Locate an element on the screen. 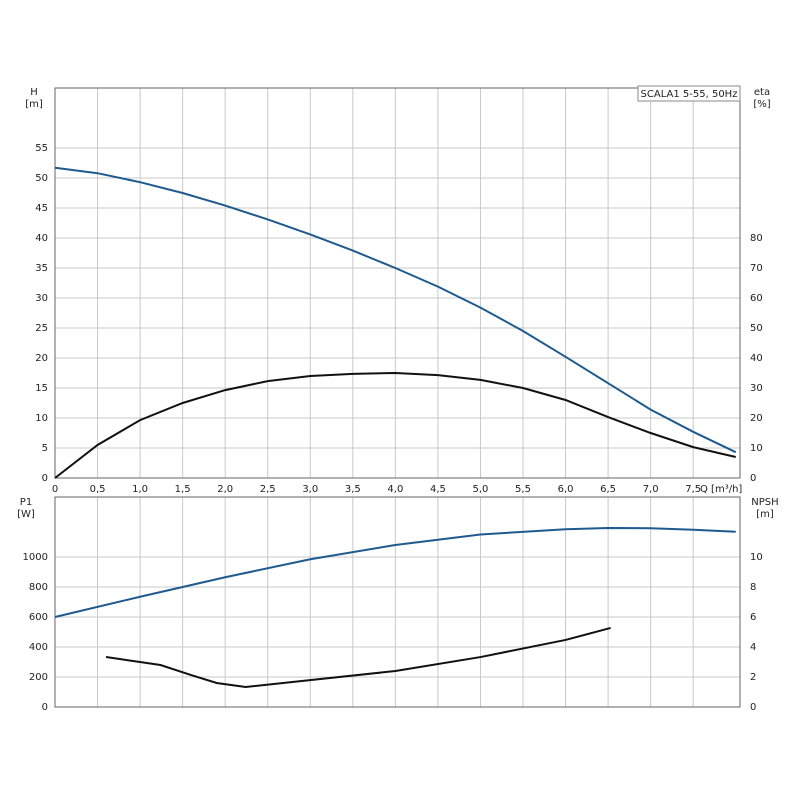 This screenshot has height=804, width=800. y-tick-label: 600 is located at coordinates (38, 617).